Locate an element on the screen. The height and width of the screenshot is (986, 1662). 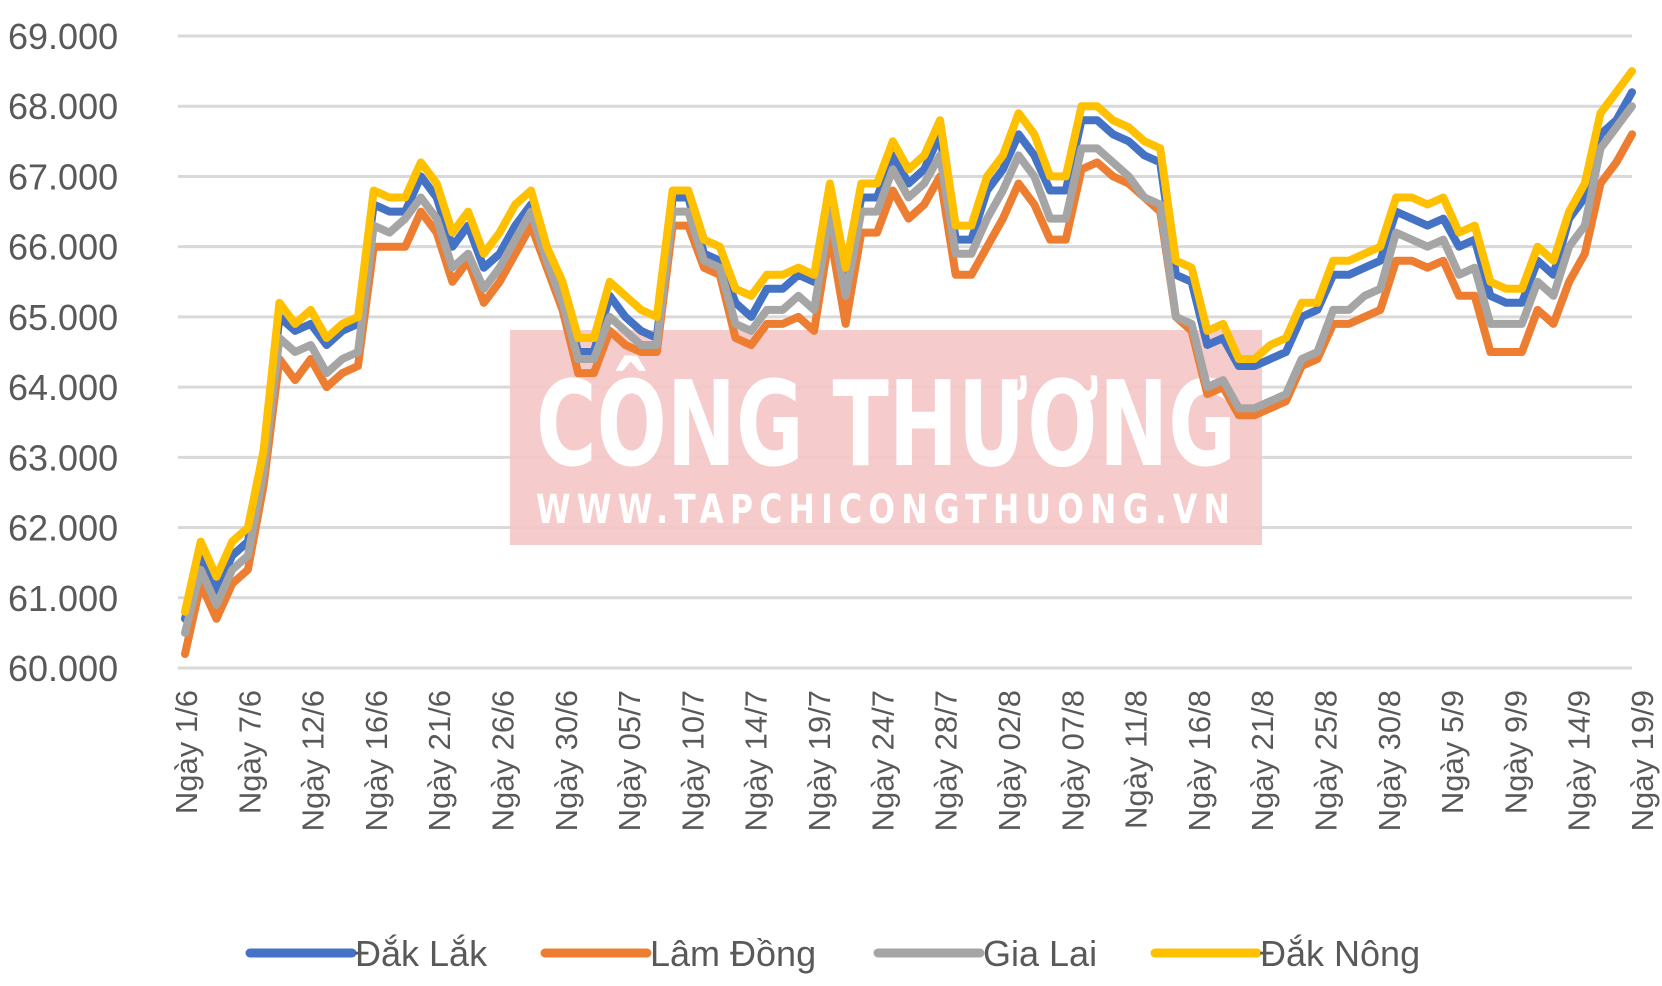
legend-label: Đắk Lắk is located at coordinates (421, 953).